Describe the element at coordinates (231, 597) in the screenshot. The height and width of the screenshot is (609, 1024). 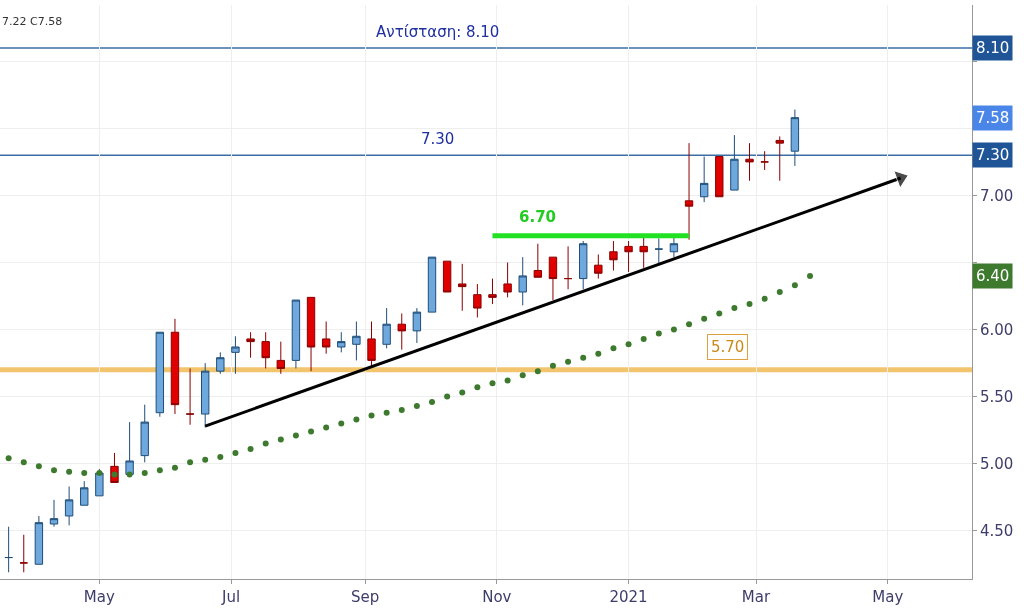
I see `x-tick-label: Jul` at that location.